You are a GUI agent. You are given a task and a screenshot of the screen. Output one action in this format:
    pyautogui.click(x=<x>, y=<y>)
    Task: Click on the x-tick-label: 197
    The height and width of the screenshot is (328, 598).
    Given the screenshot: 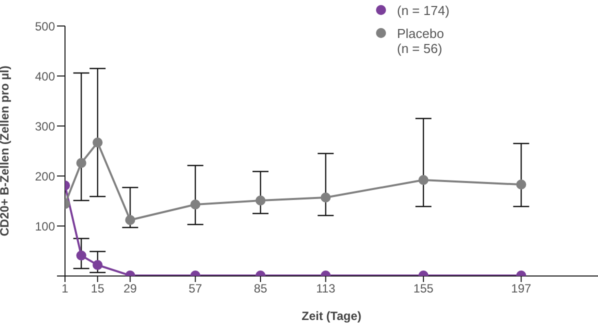 What is the action you would take?
    pyautogui.click(x=521, y=289)
    